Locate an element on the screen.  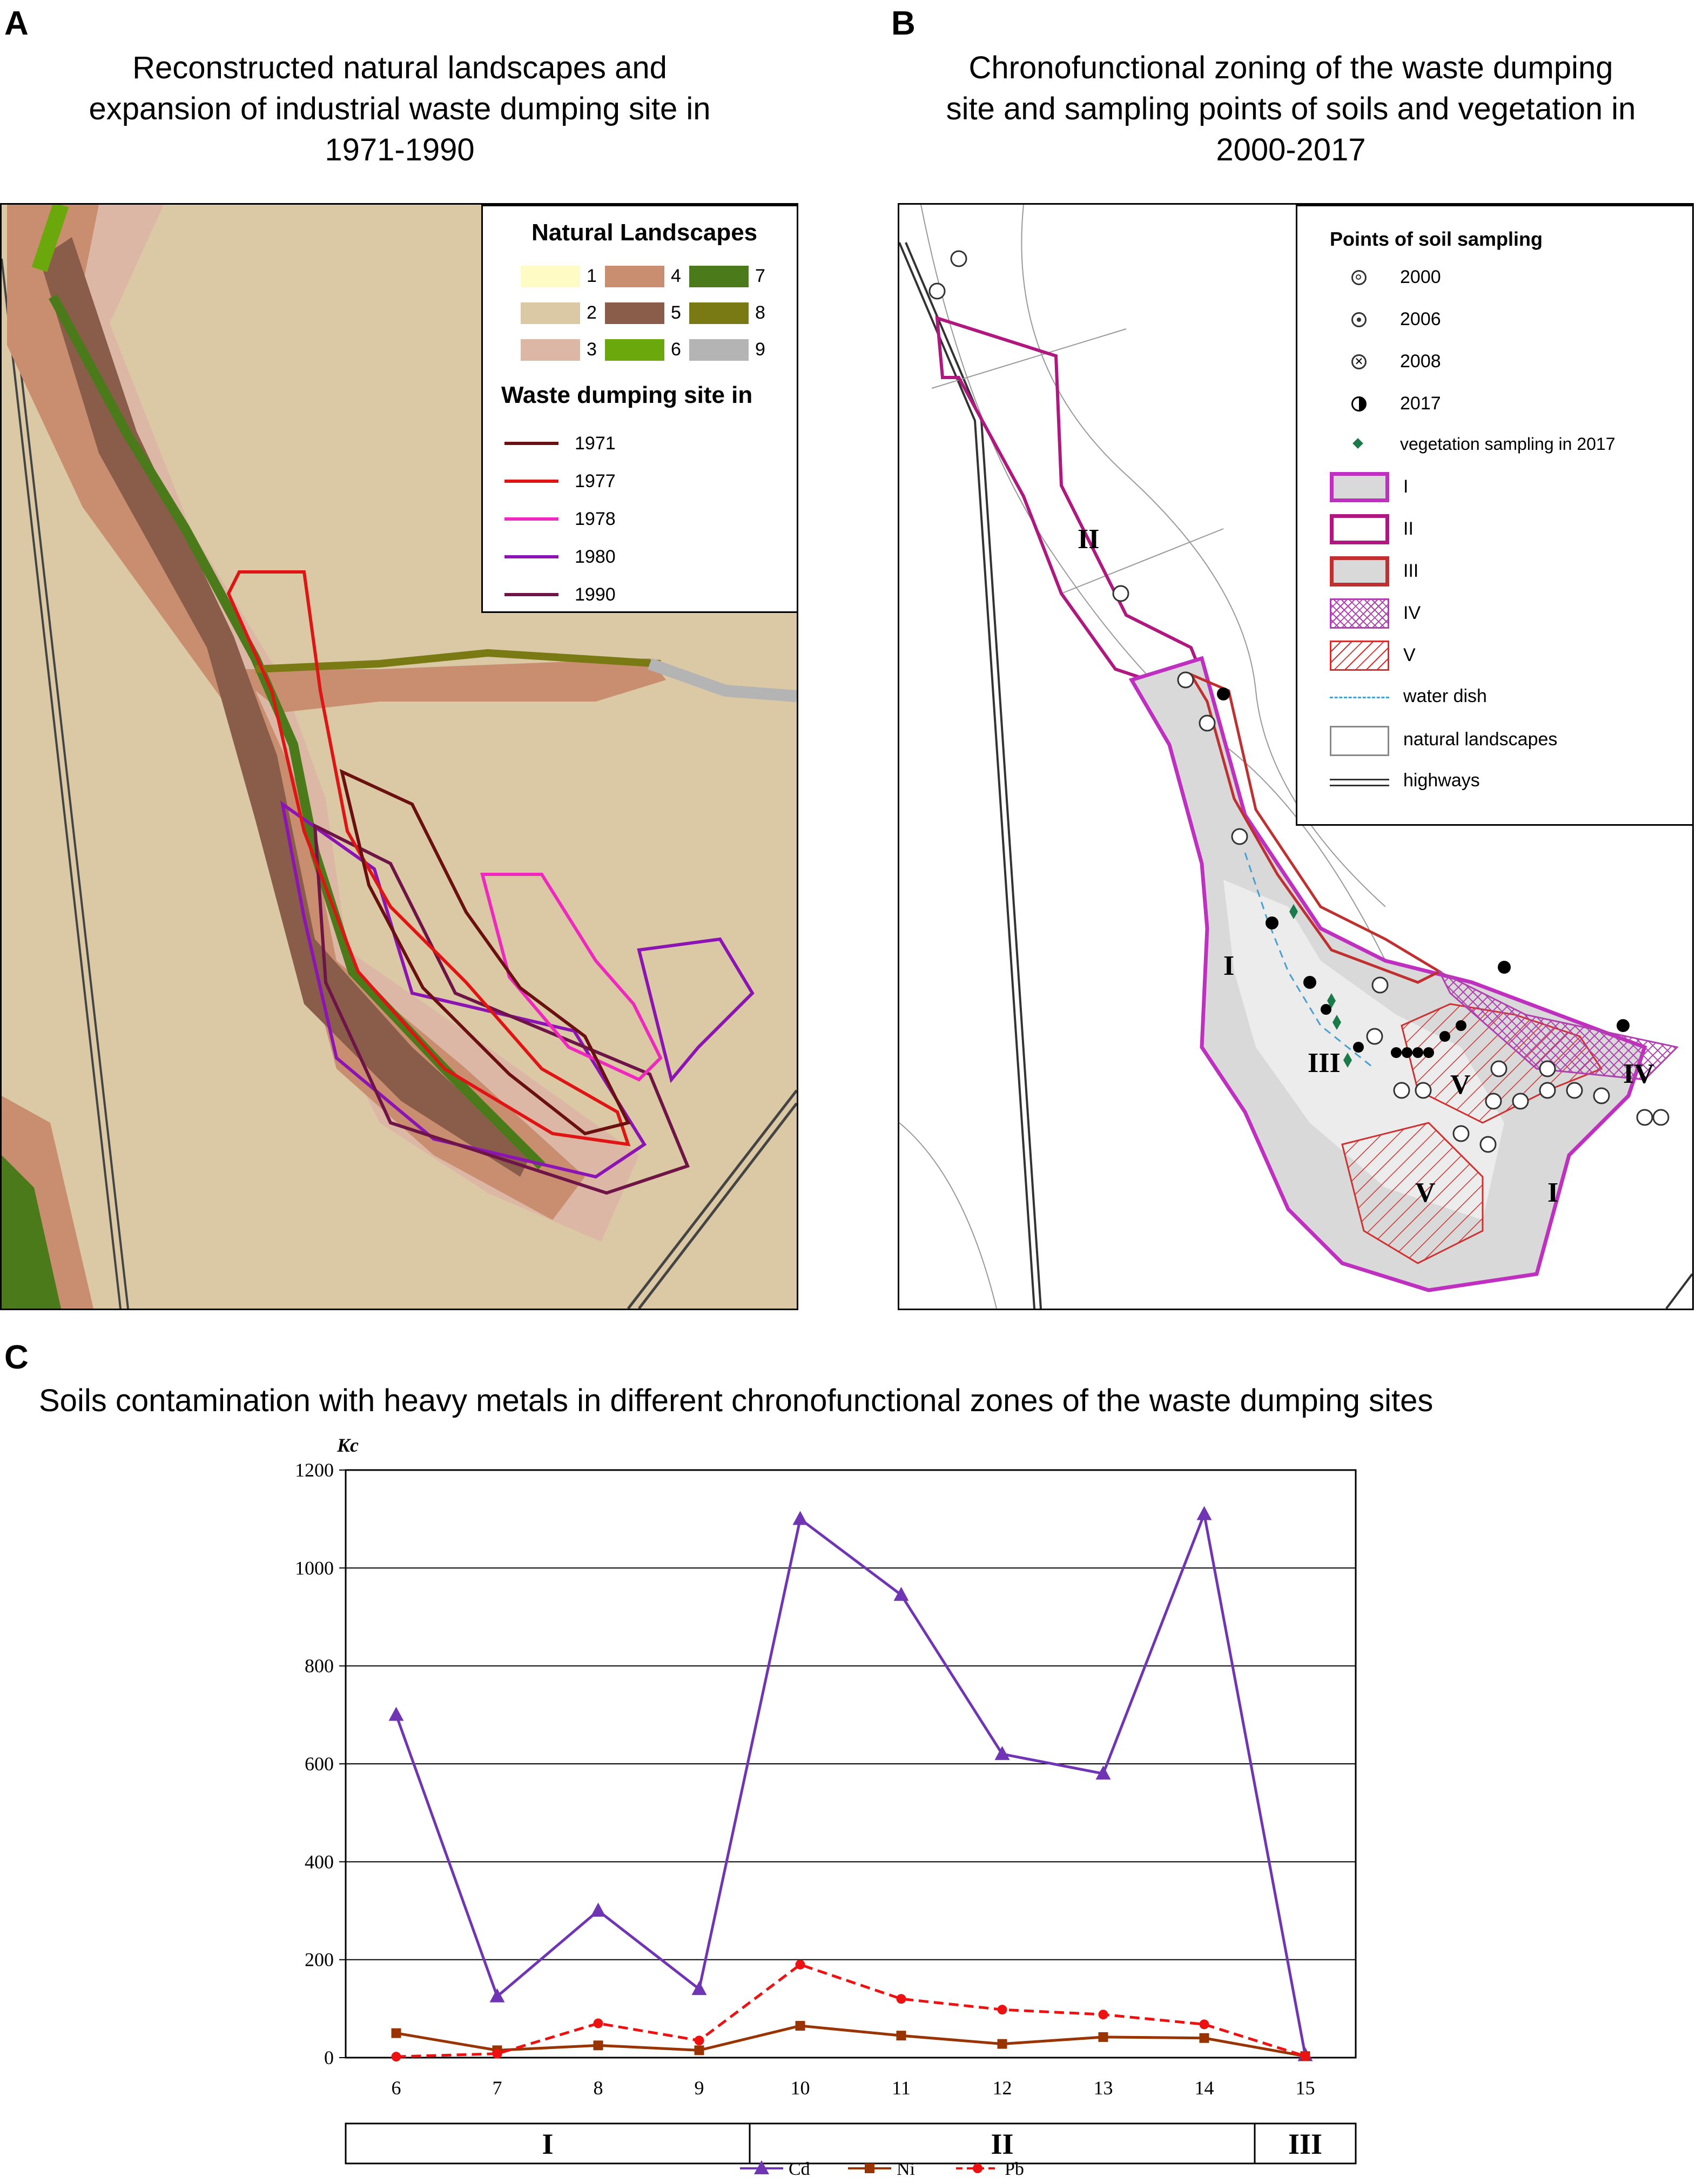
zone-label-i: I is located at coordinates (1229, 966).